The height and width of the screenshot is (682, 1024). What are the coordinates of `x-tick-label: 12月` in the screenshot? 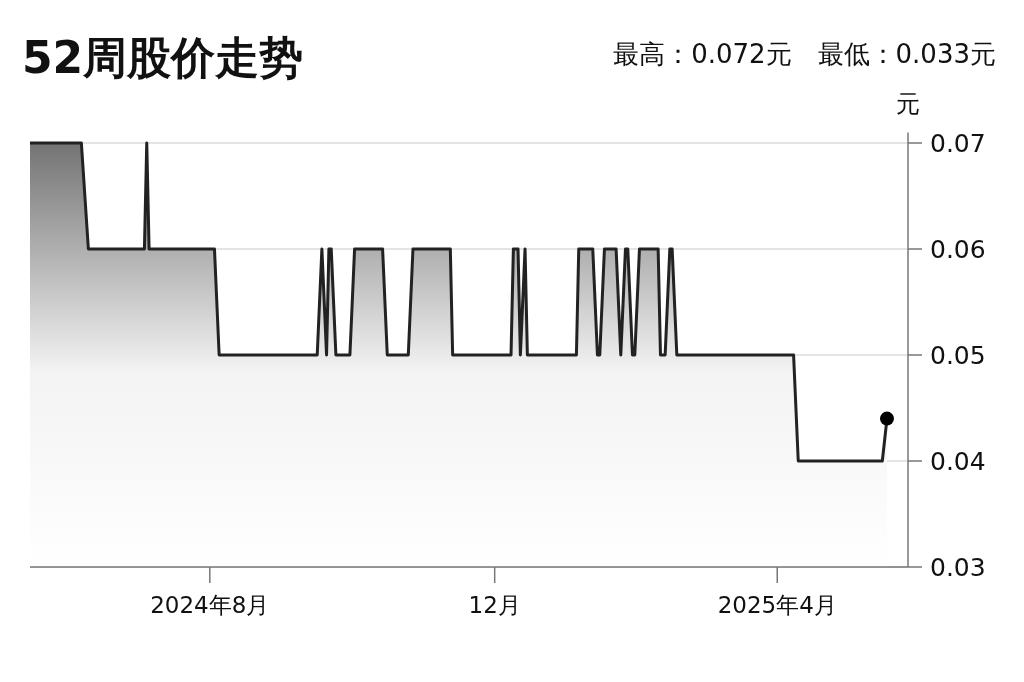 It's located at (494, 605).